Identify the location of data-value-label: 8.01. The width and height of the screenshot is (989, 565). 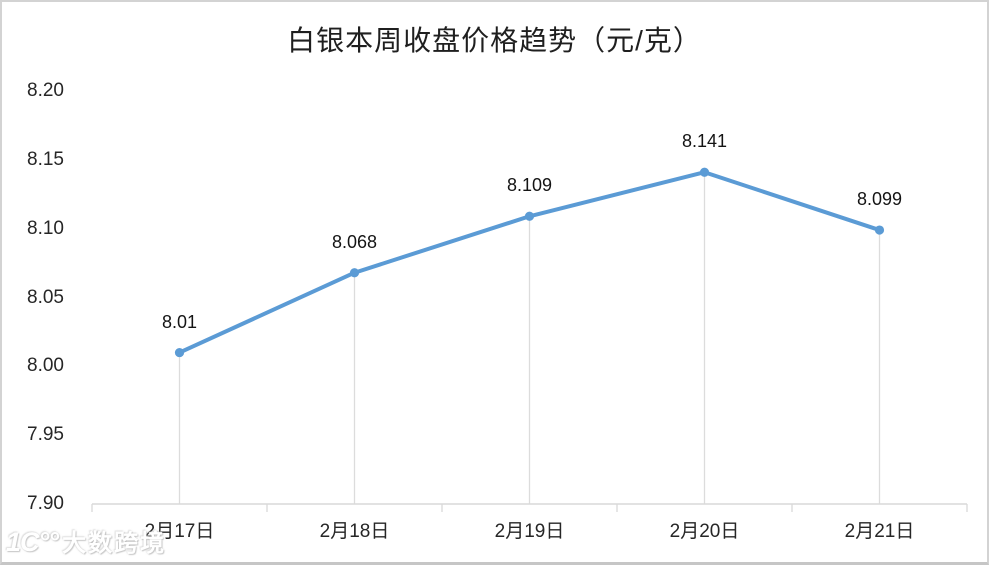
(179, 321).